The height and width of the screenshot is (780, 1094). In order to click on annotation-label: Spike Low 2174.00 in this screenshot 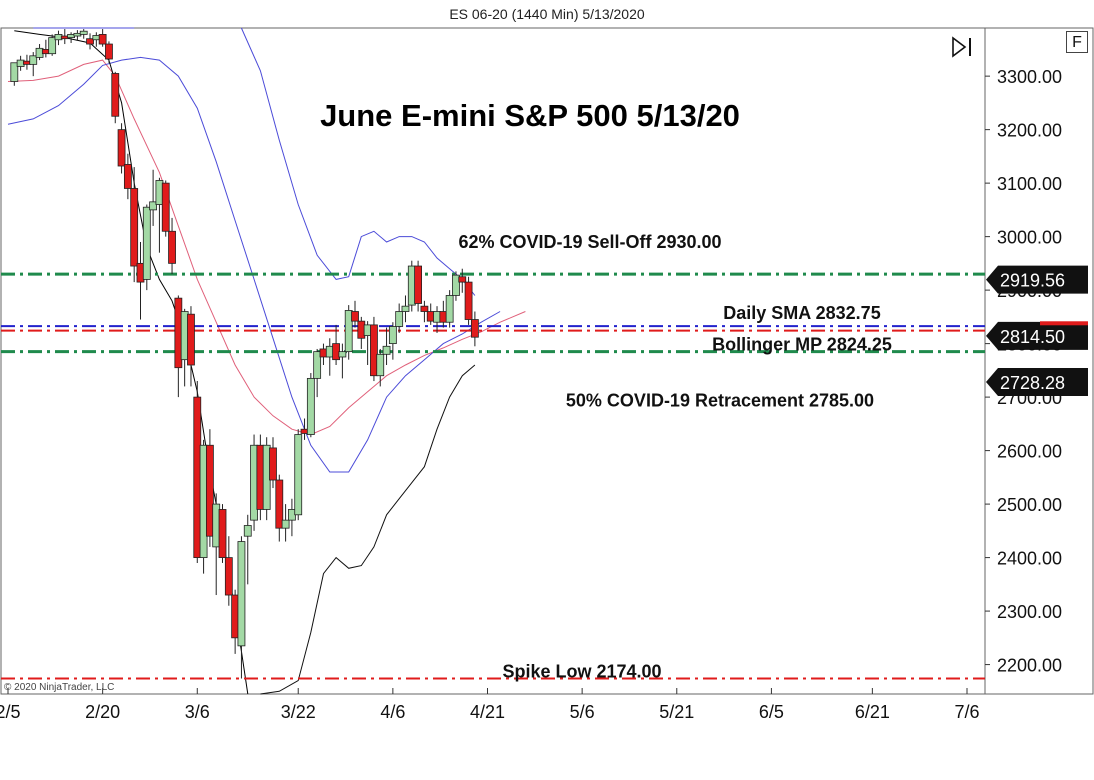, I will do `click(581, 672)`.